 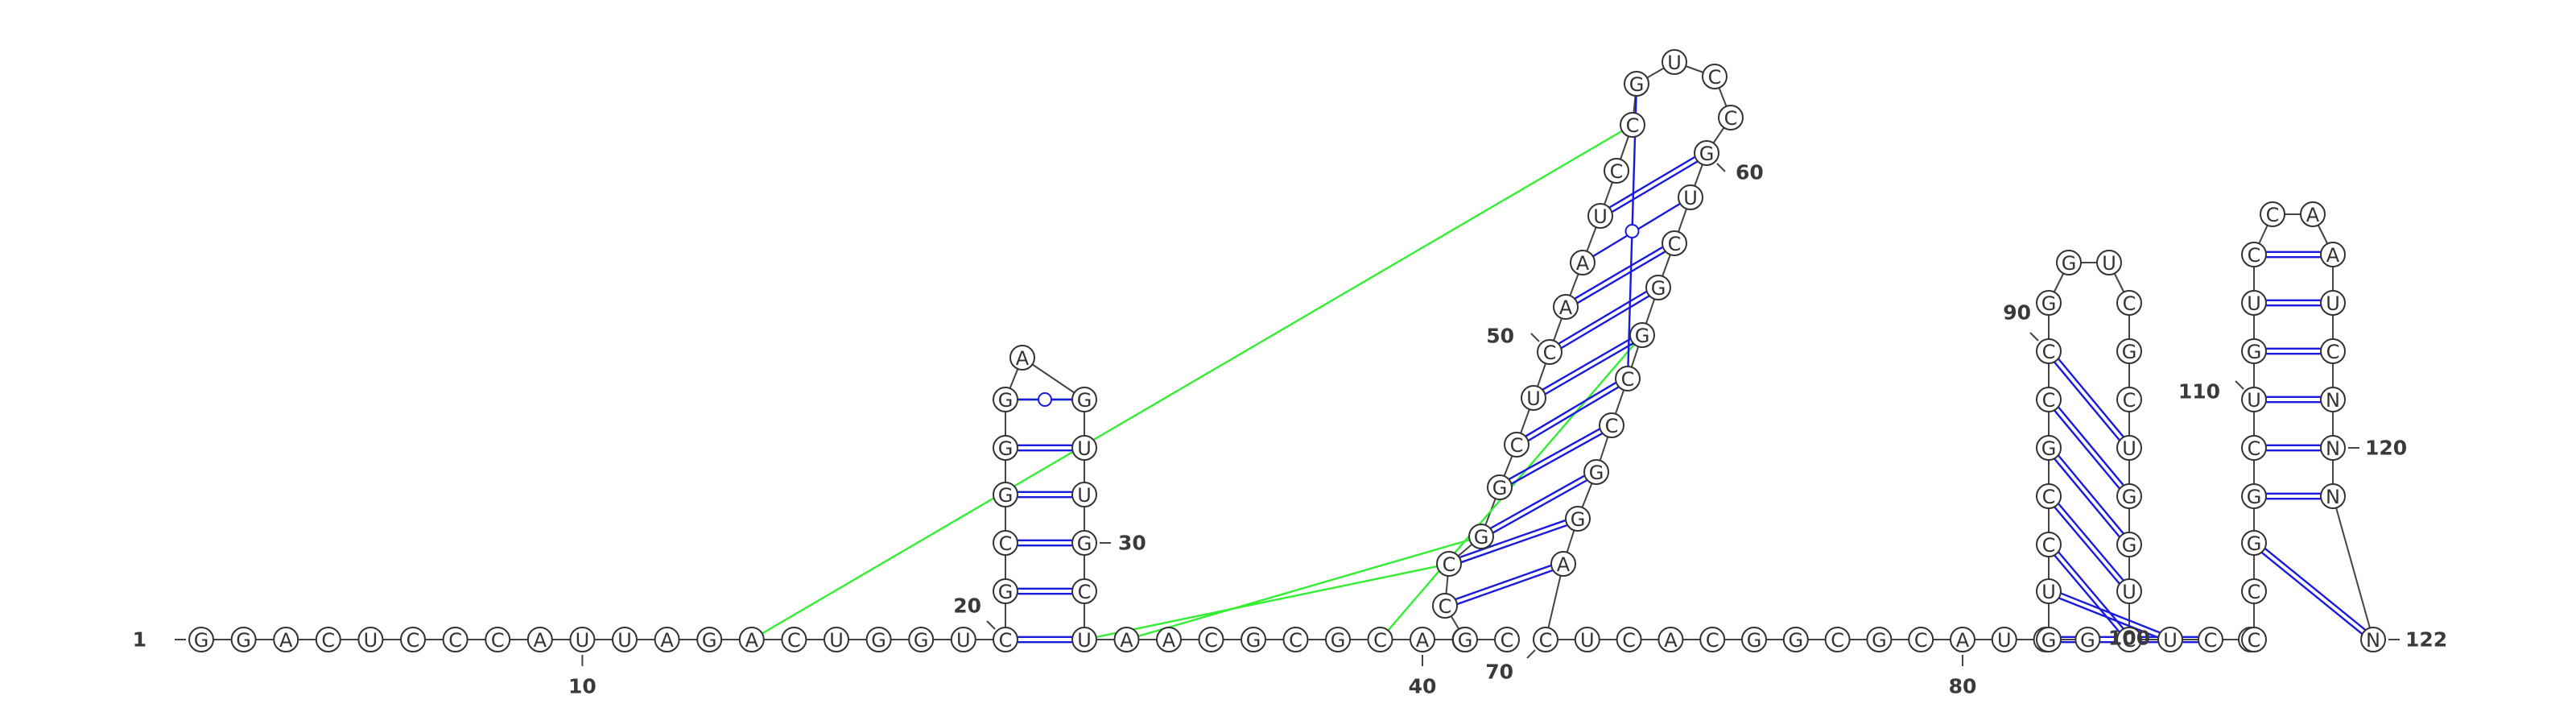 What do you see at coordinates (1535, 337) in the screenshot?
I see `number-tick` at bounding box center [1535, 337].